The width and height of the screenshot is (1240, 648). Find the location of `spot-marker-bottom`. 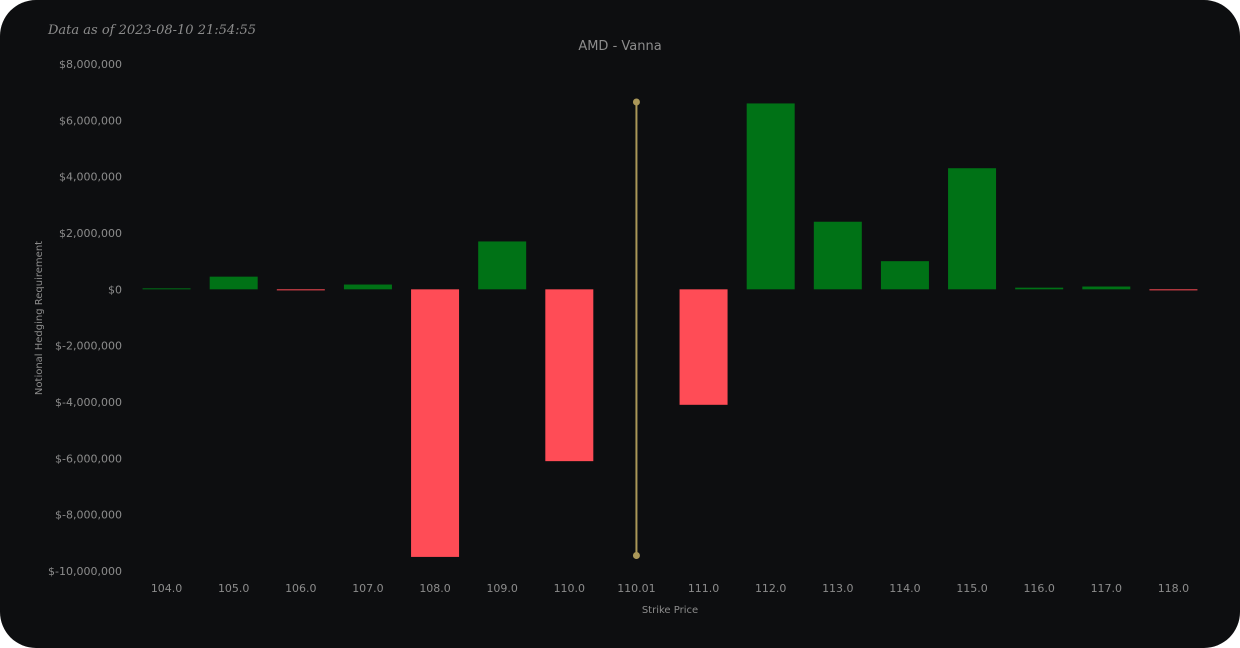

spot-marker-bottom is located at coordinates (636, 556).